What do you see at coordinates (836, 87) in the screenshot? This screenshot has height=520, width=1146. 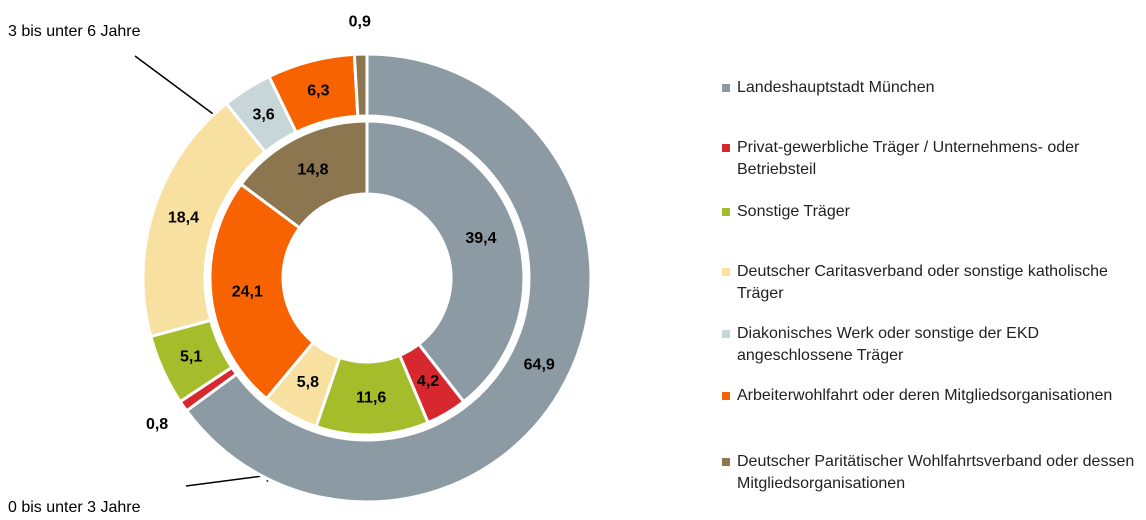 I see `legend-label: Landeshauptstadt München` at bounding box center [836, 87].